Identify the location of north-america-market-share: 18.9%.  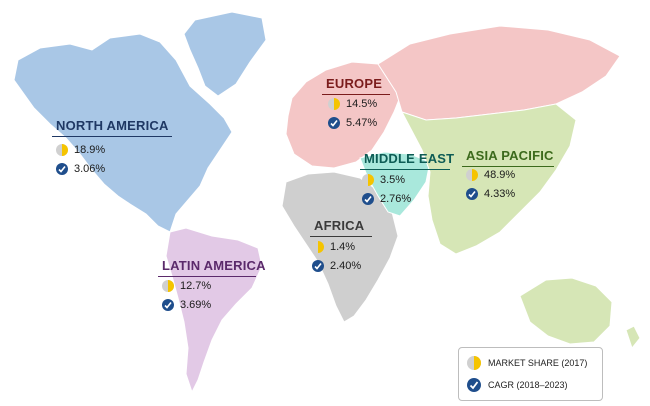
(80, 150).